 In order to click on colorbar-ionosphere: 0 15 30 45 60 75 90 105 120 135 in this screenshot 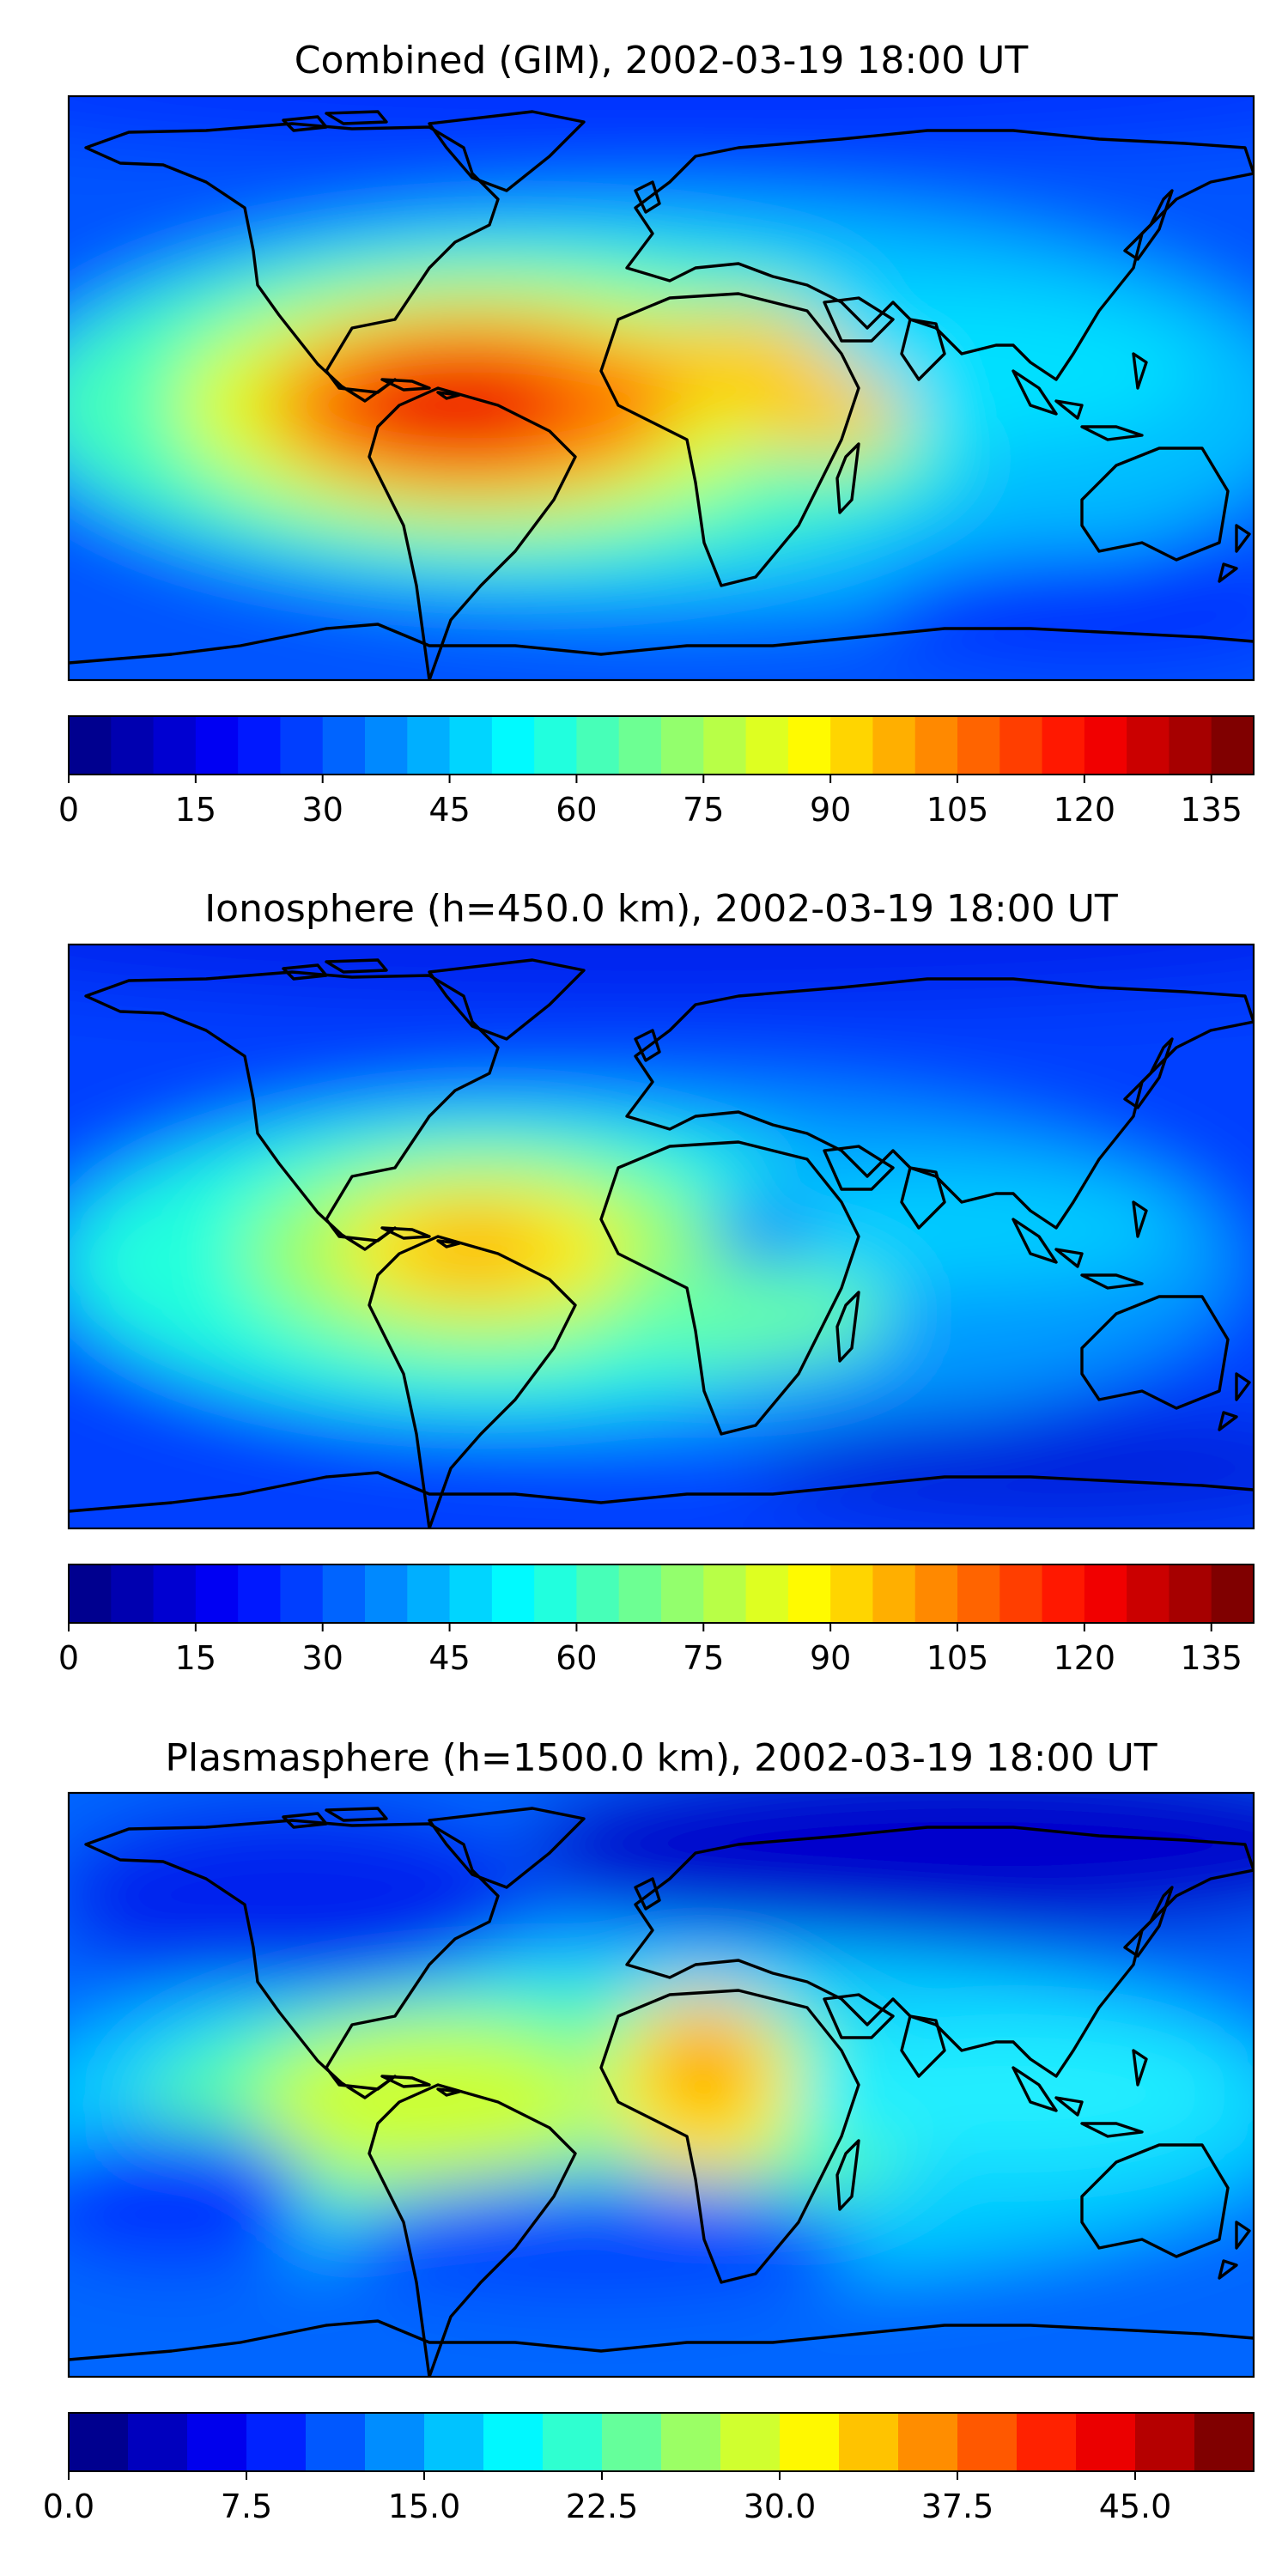, I will do `click(656, 1620)`.